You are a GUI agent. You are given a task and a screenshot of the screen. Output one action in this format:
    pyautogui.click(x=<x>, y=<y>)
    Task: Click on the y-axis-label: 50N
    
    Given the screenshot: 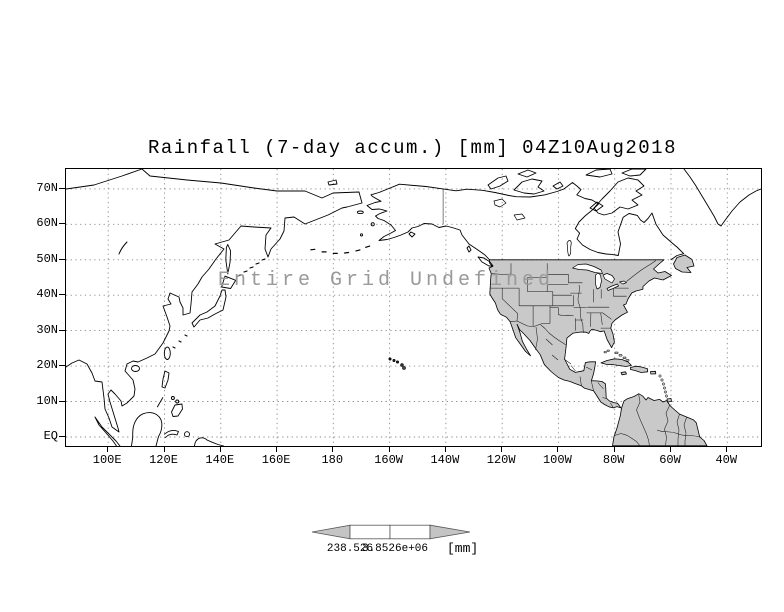 What is the action you would take?
    pyautogui.click(x=47, y=258)
    